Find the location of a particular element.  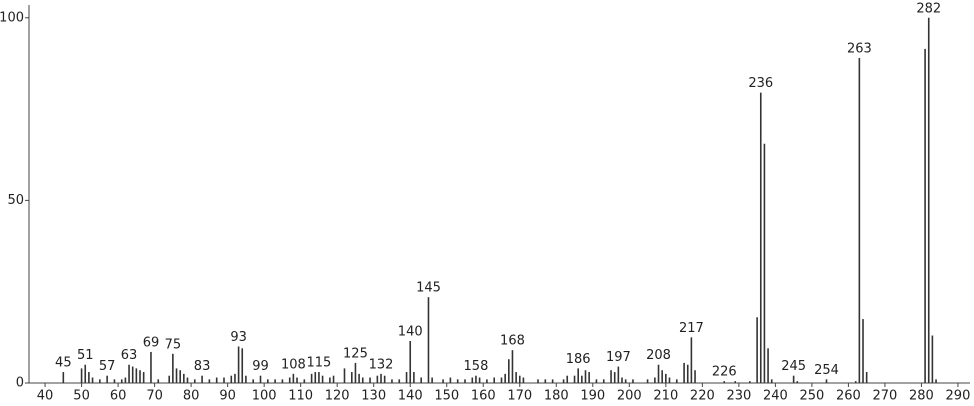

x-tick-label: 270 is located at coordinates (885, 396).